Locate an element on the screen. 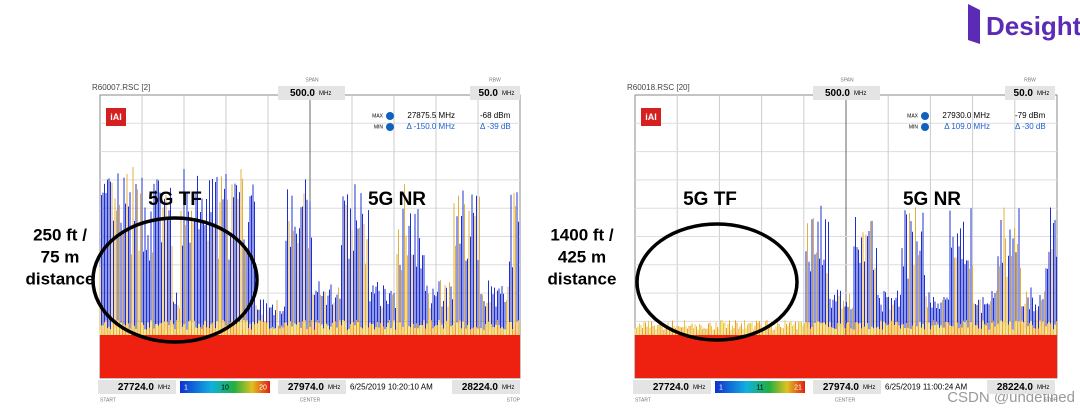 The height and width of the screenshot is (414, 1080). file-name: R60018.RSC [20] is located at coordinates (658, 87).